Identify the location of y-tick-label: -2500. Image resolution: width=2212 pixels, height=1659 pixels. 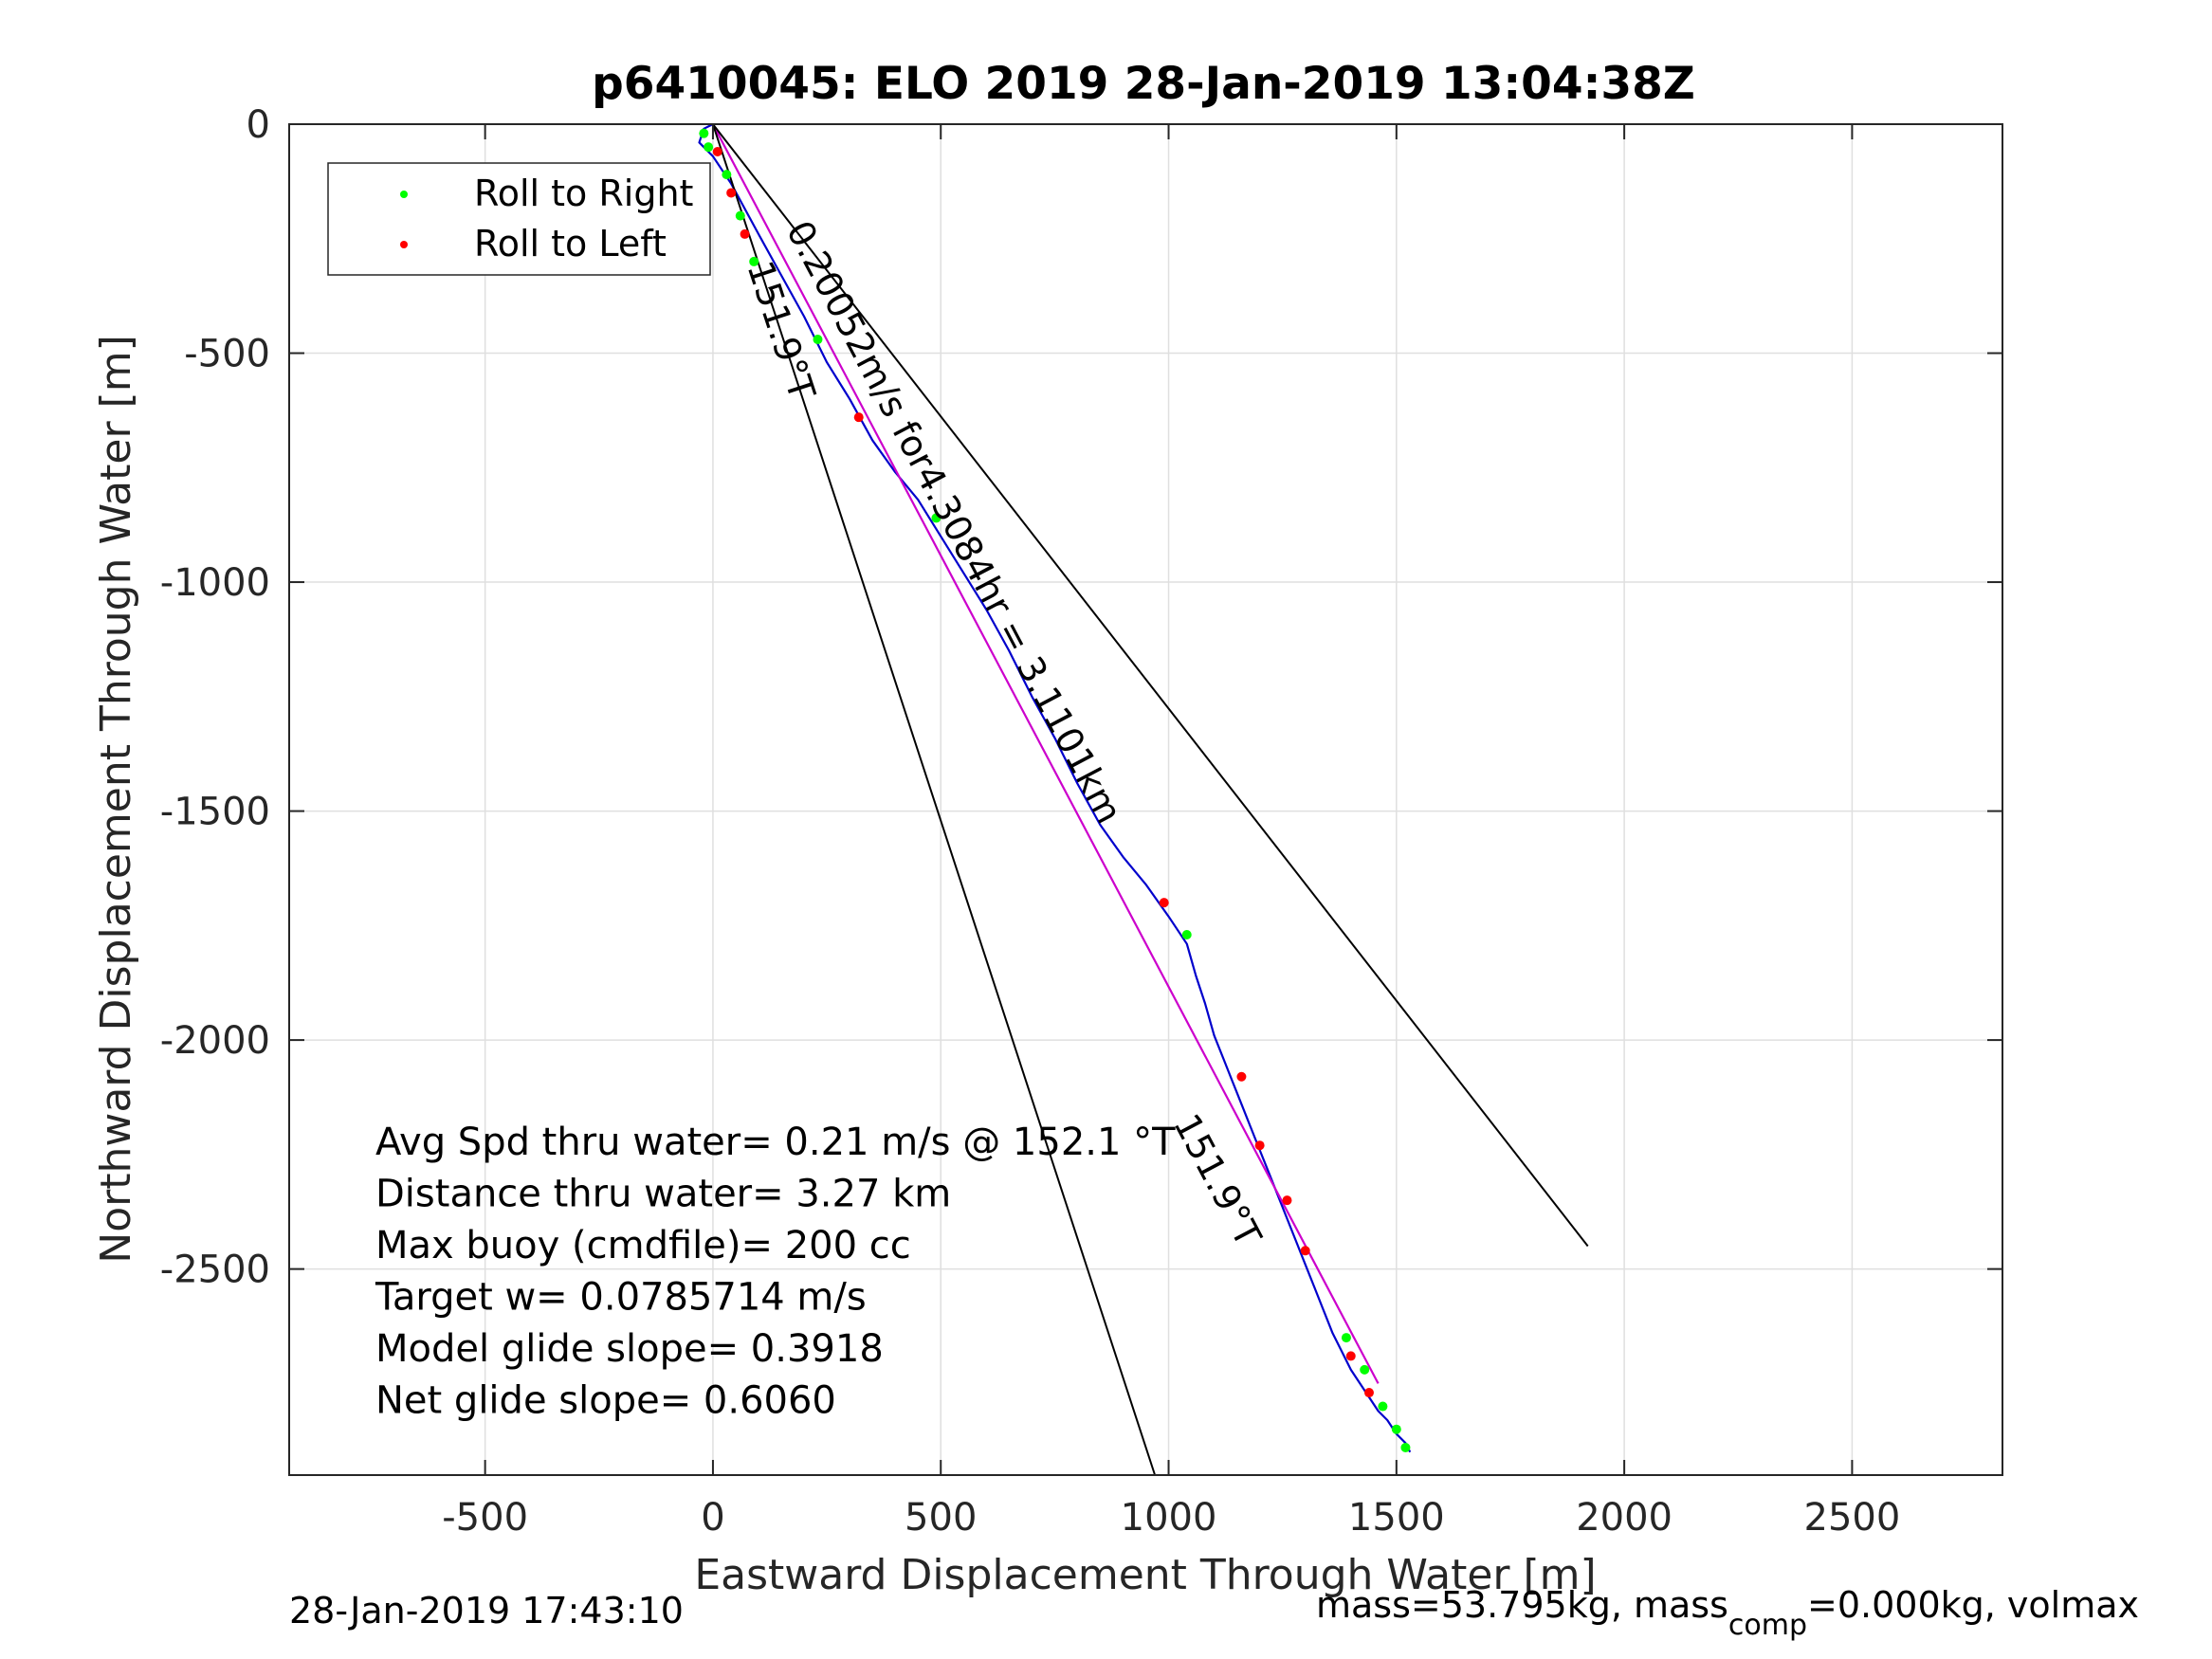
(215, 1270).